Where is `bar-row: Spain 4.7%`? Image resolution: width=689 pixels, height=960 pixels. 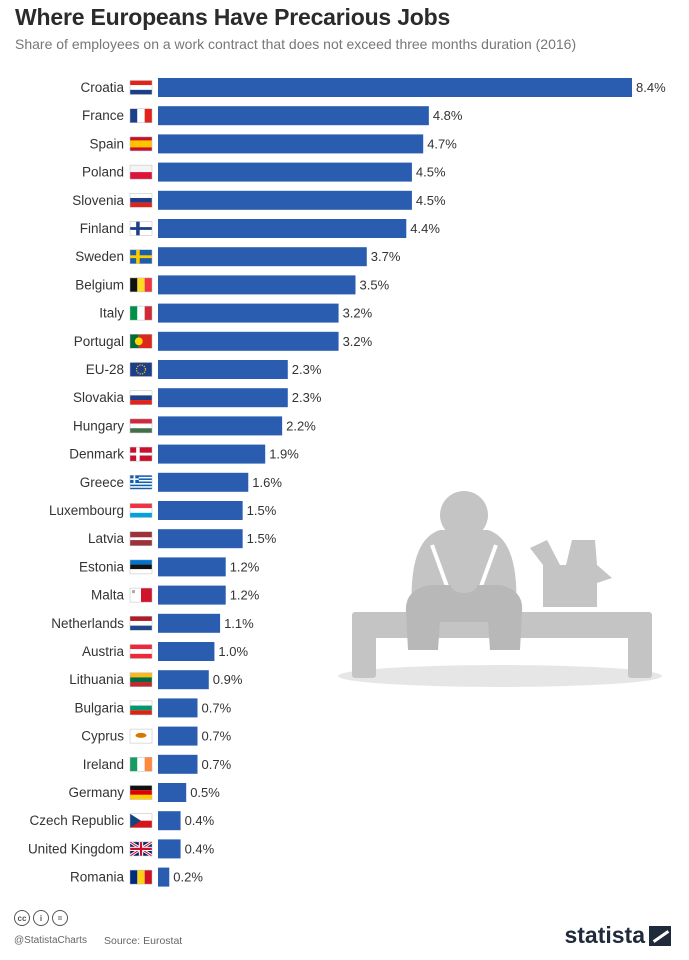 bar-row: Spain 4.7% is located at coordinates (273, 144).